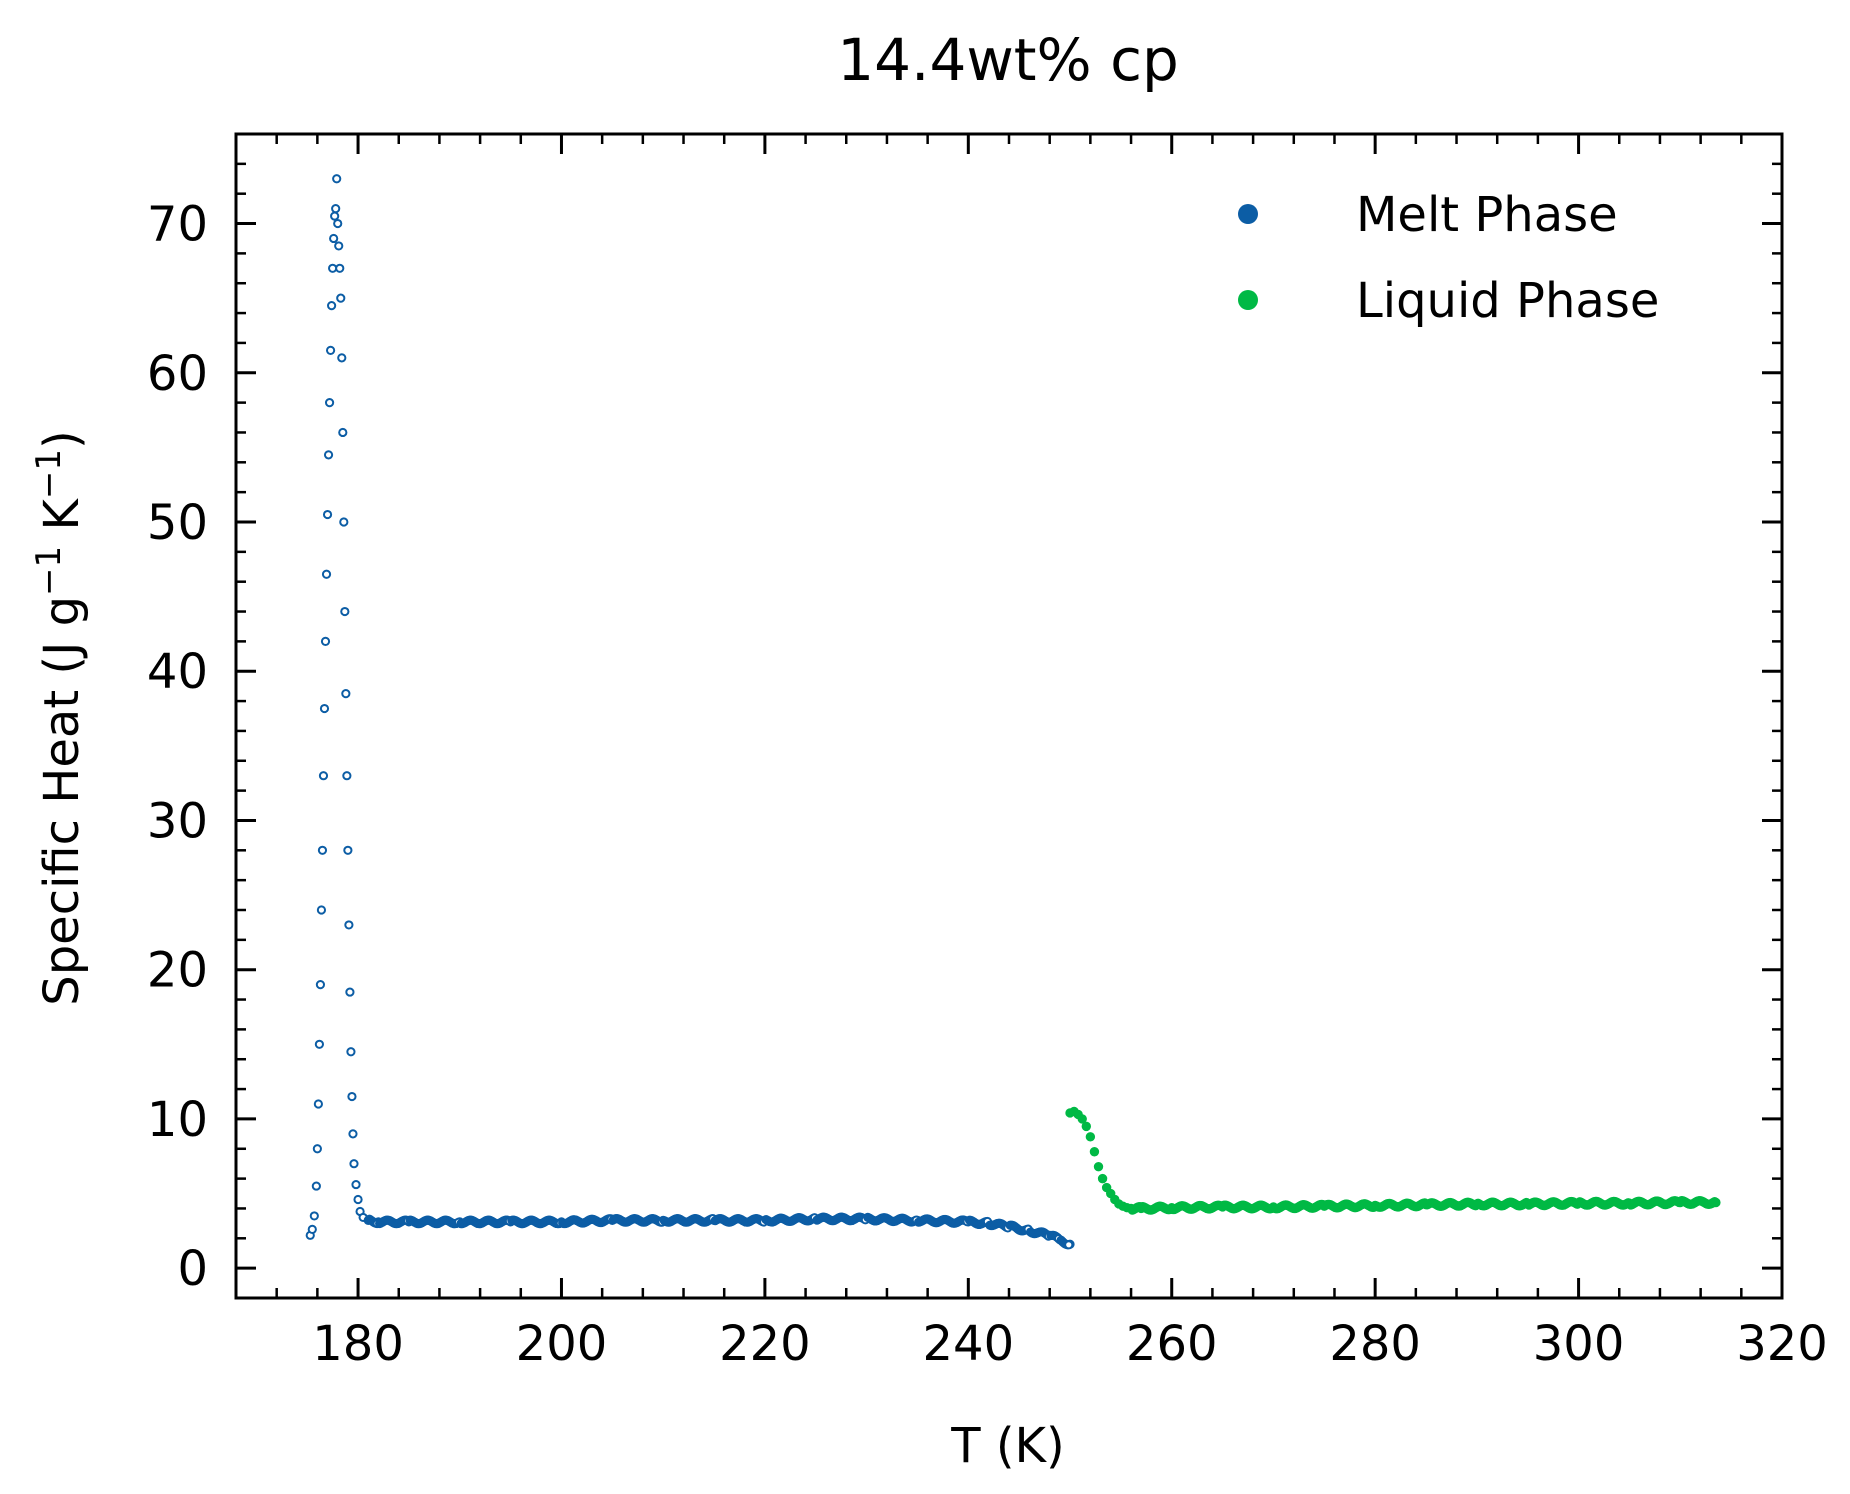  What do you see at coordinates (1487, 215) in the screenshot?
I see `legend-label: Melt Phase` at bounding box center [1487, 215].